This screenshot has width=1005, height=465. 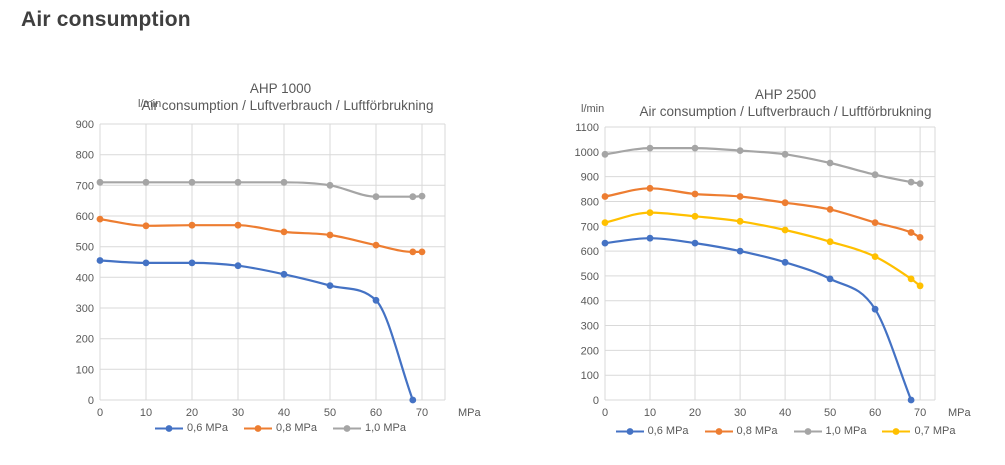 I want to click on legend-item: 0,6 MPa, so click(x=191, y=428).